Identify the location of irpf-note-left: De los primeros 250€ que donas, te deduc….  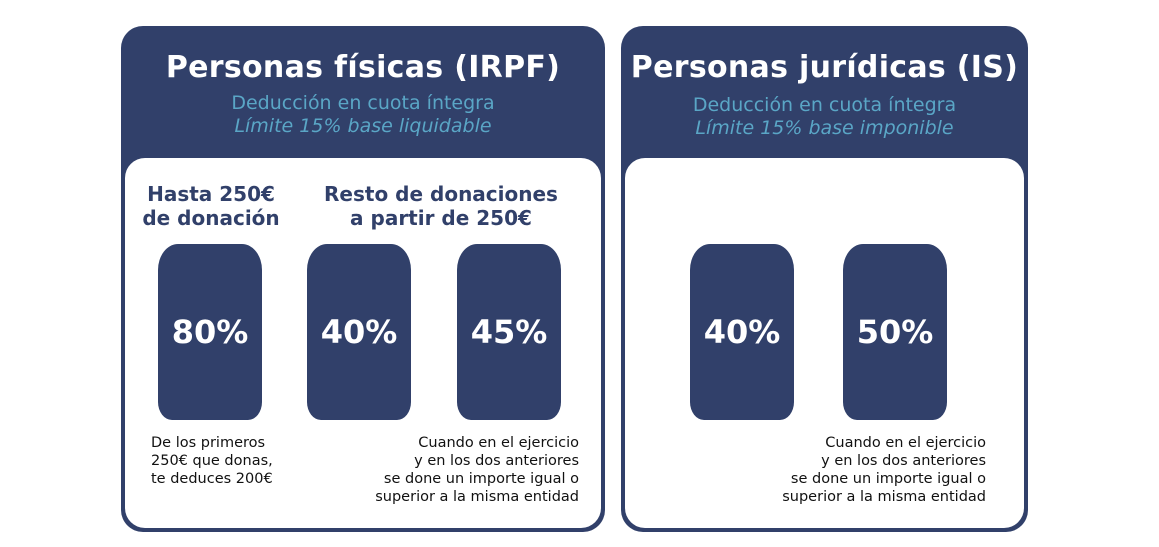
(212, 461).